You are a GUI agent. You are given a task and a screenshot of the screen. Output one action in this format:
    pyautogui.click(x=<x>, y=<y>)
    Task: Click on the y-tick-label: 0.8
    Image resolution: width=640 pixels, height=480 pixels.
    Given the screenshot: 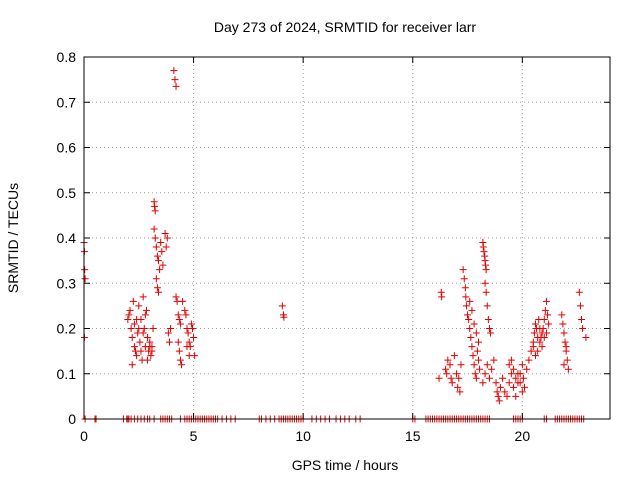 What is the action you would take?
    pyautogui.click(x=67, y=57)
    